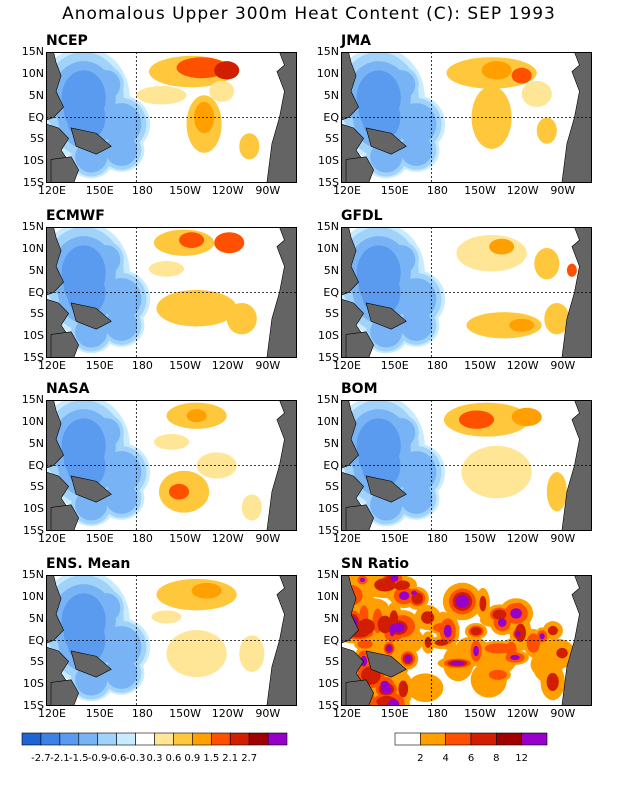 The height and width of the screenshot is (800, 618). Describe the element at coordinates (88, 564) in the screenshot. I see `panel-title: ENS. Mean` at that location.